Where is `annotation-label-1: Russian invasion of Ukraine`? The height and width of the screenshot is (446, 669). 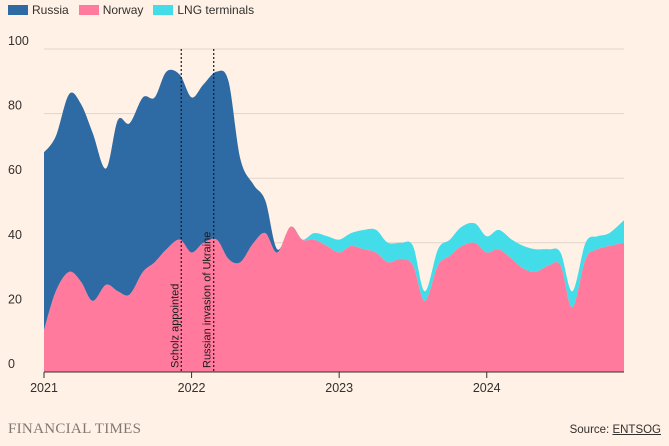 annotation-label-1: Russian invasion of Ukraine is located at coordinates (208, 300).